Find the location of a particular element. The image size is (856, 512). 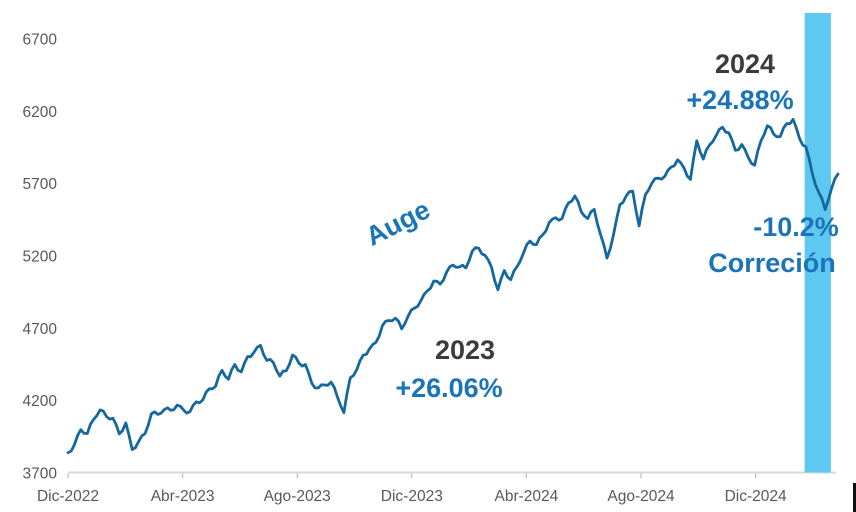

x-tick-label: Ago-2023 is located at coordinates (297, 496).